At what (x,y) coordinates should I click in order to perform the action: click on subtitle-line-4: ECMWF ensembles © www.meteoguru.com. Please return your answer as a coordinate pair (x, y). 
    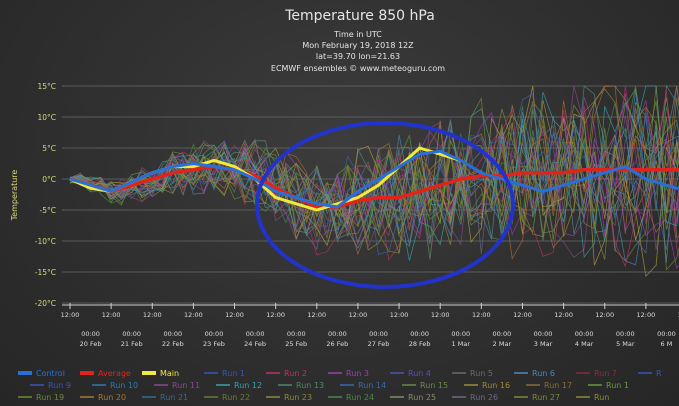
    Looking at the image, I should click on (358, 68).